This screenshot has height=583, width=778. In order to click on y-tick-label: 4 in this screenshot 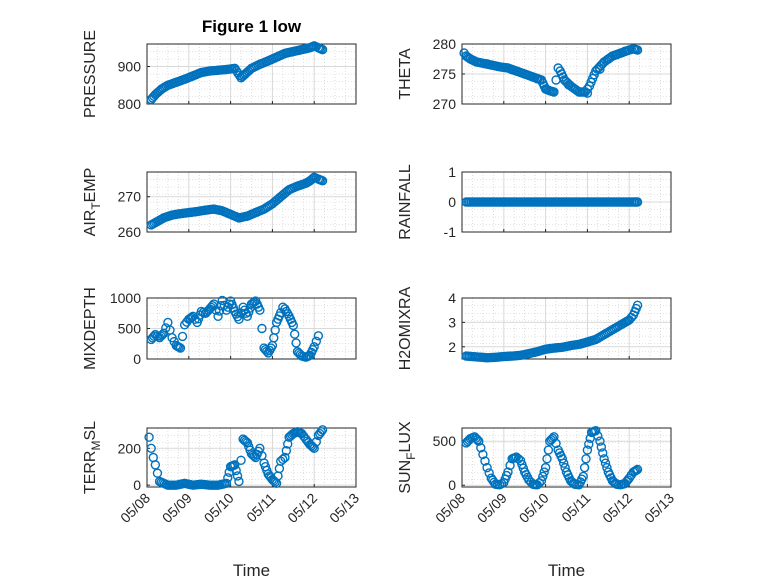, I will do `click(452, 298)`.